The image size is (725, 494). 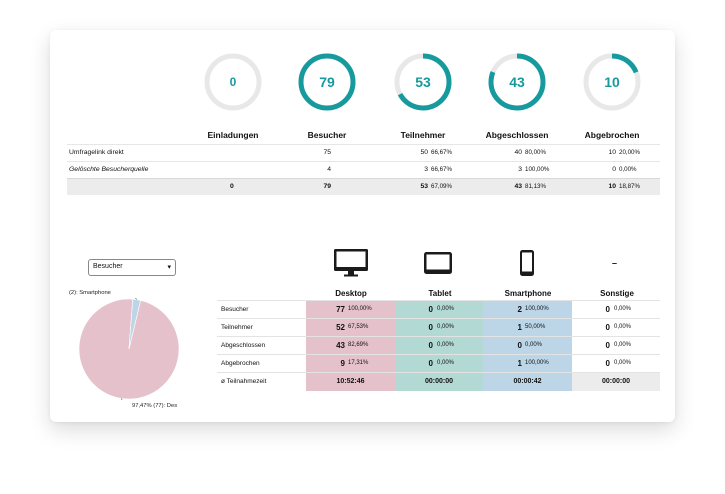 I want to click on smartphone-time-cell: 00:00:42, so click(x=527, y=382).